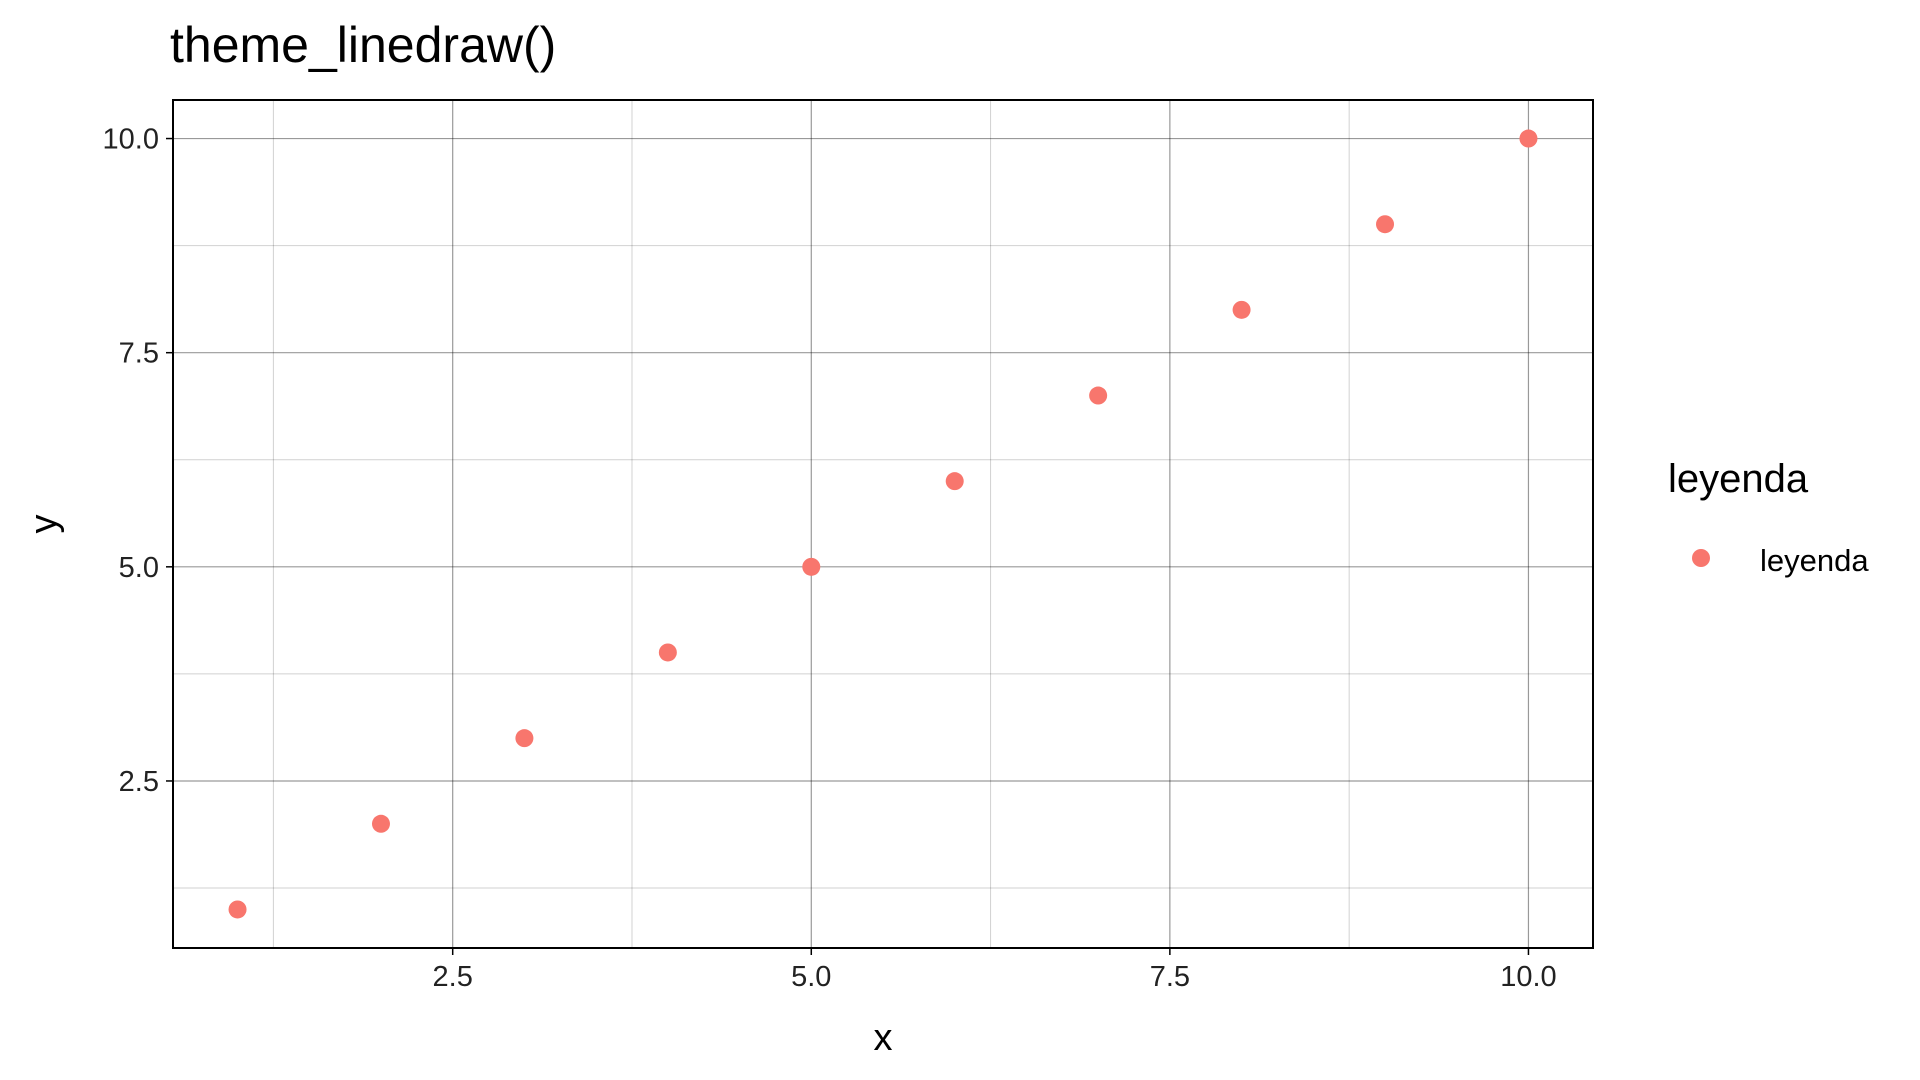  Describe the element at coordinates (883, 1038) in the screenshot. I see `x-axis-title: x` at that location.